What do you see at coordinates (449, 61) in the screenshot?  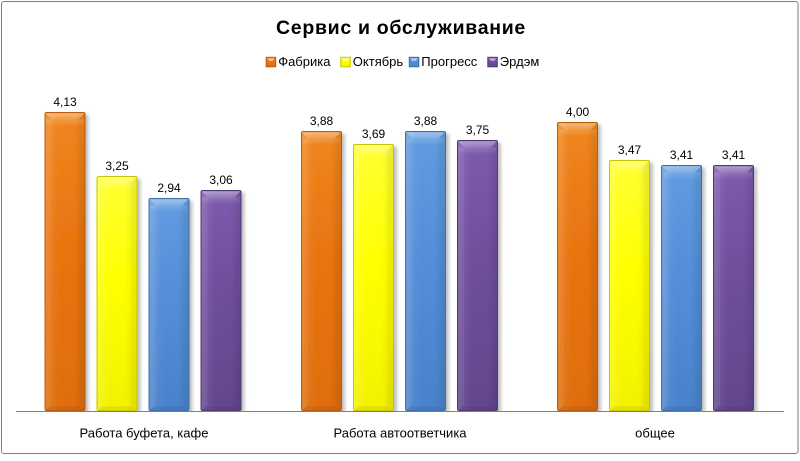 I see `svg-text: Прогресс` at bounding box center [449, 61].